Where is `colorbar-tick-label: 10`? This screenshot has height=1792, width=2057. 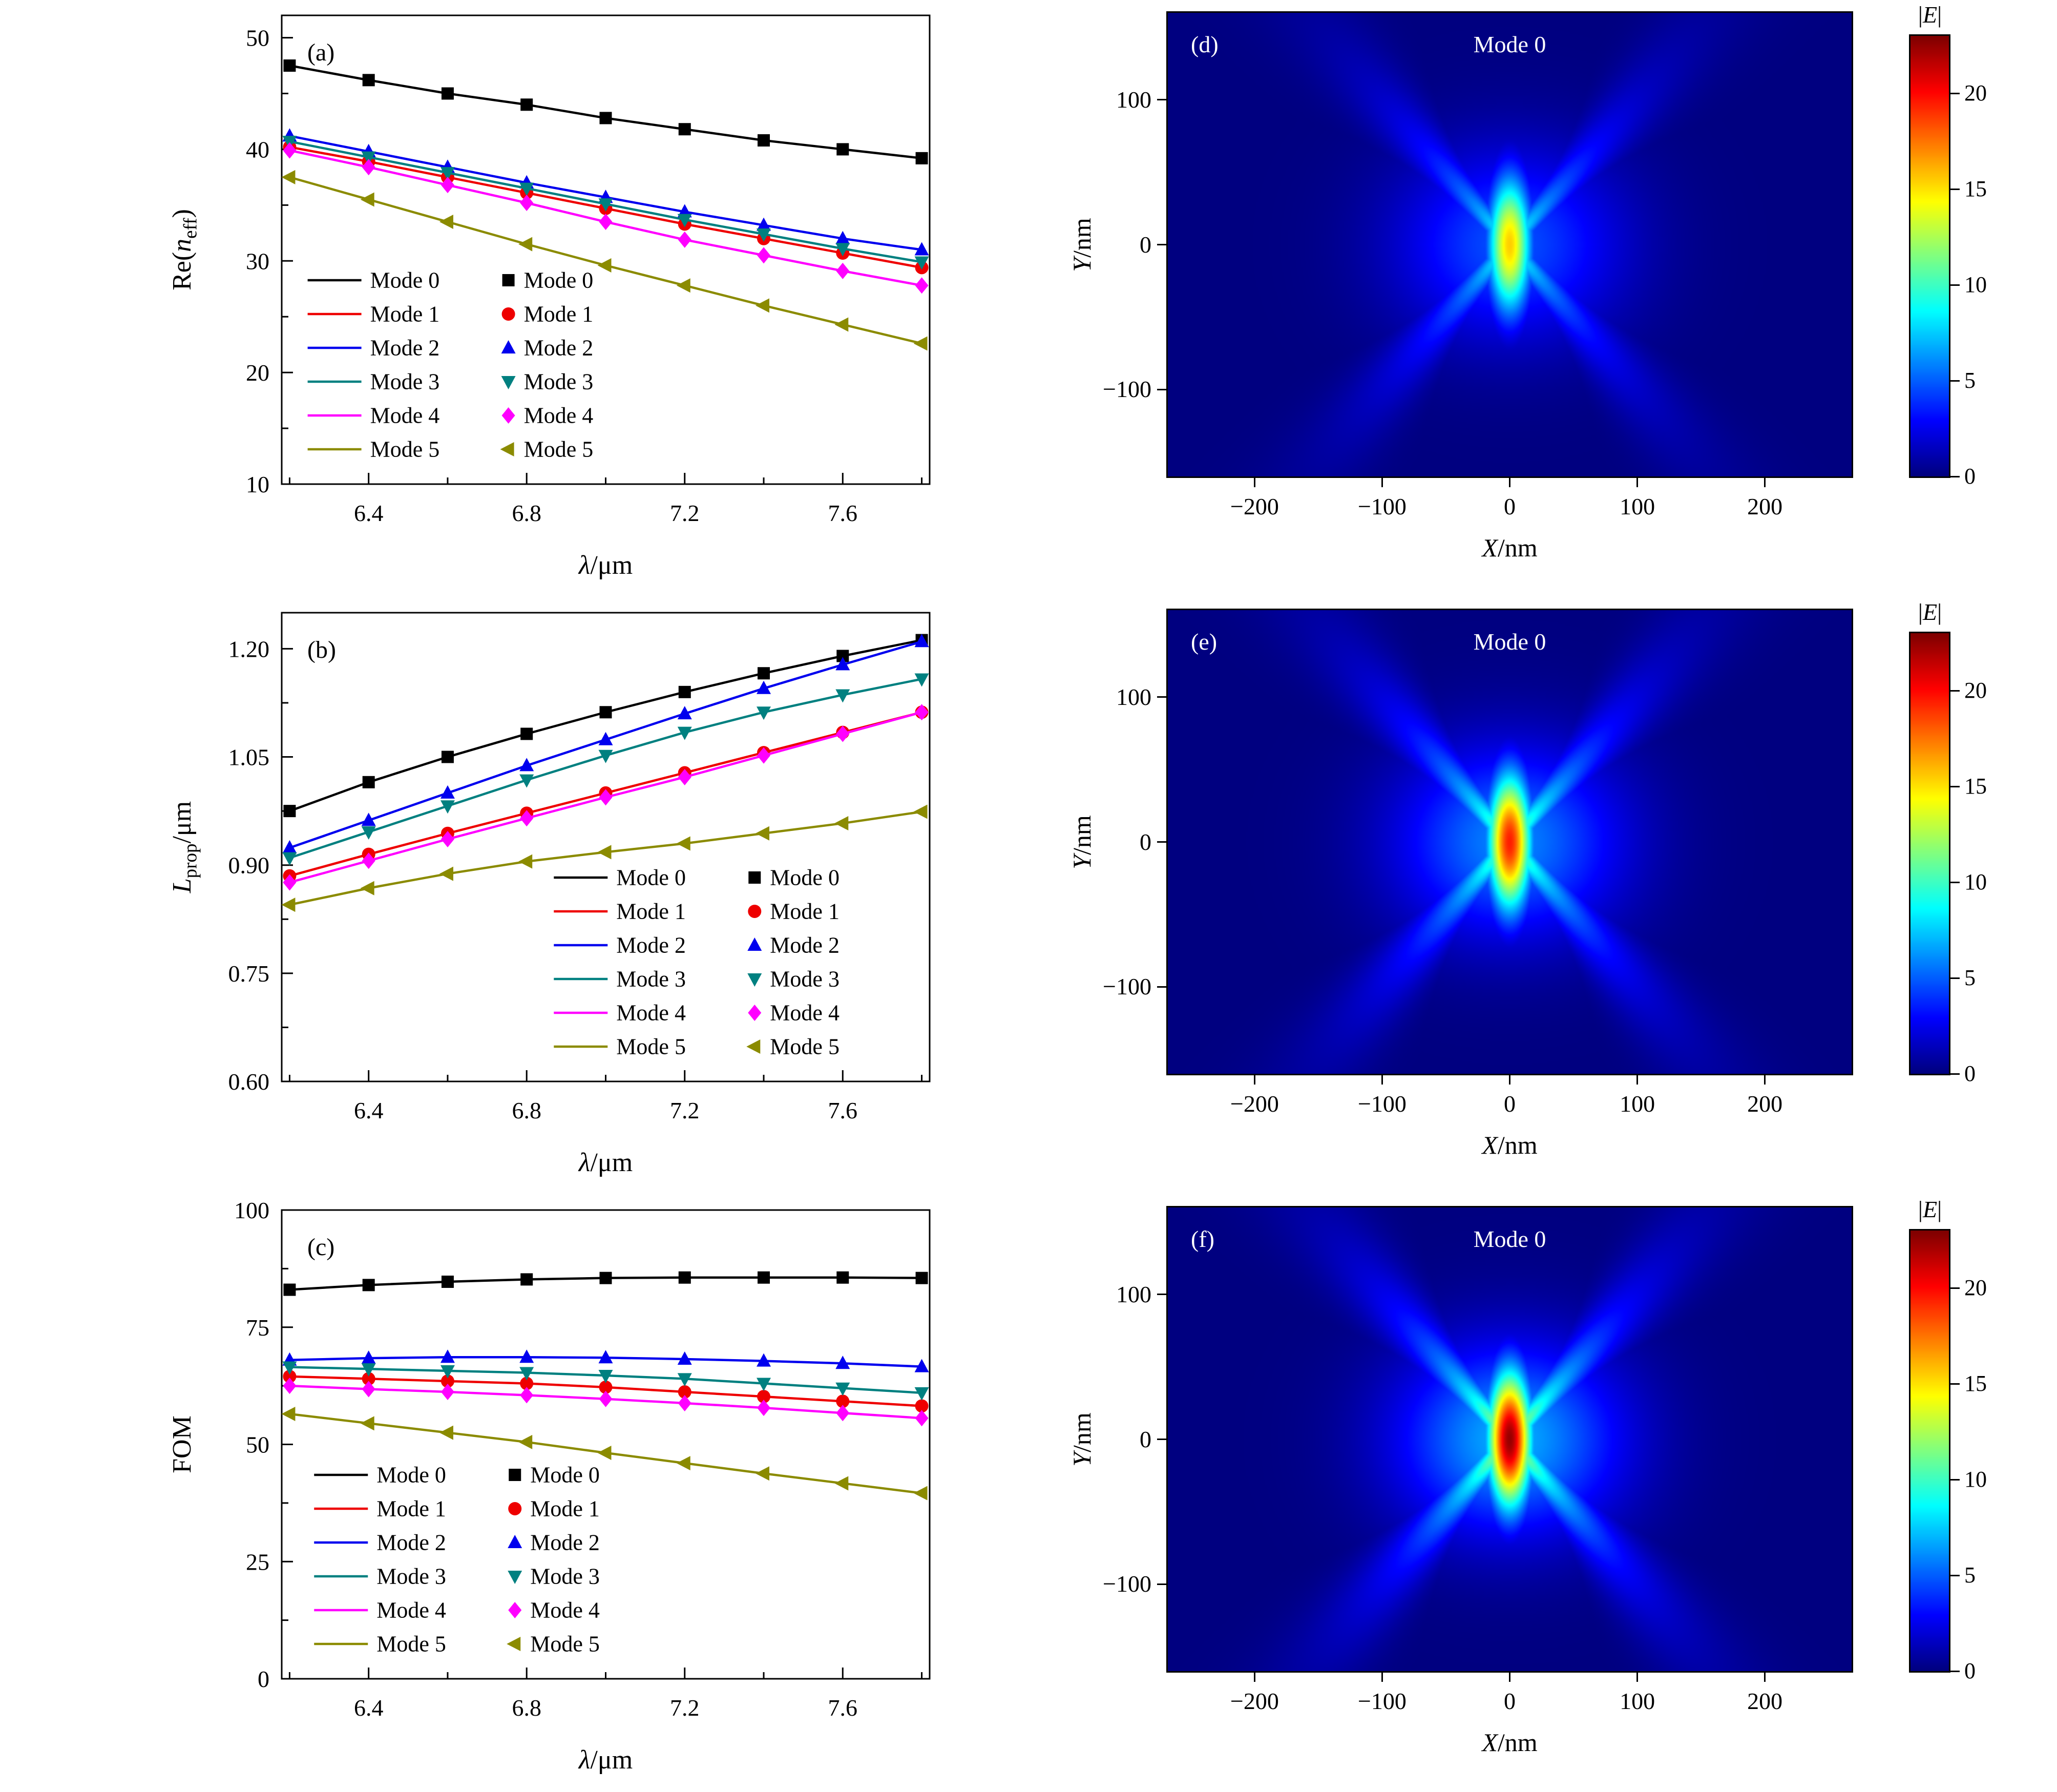 colorbar-tick-label: 10 is located at coordinates (1976, 1479).